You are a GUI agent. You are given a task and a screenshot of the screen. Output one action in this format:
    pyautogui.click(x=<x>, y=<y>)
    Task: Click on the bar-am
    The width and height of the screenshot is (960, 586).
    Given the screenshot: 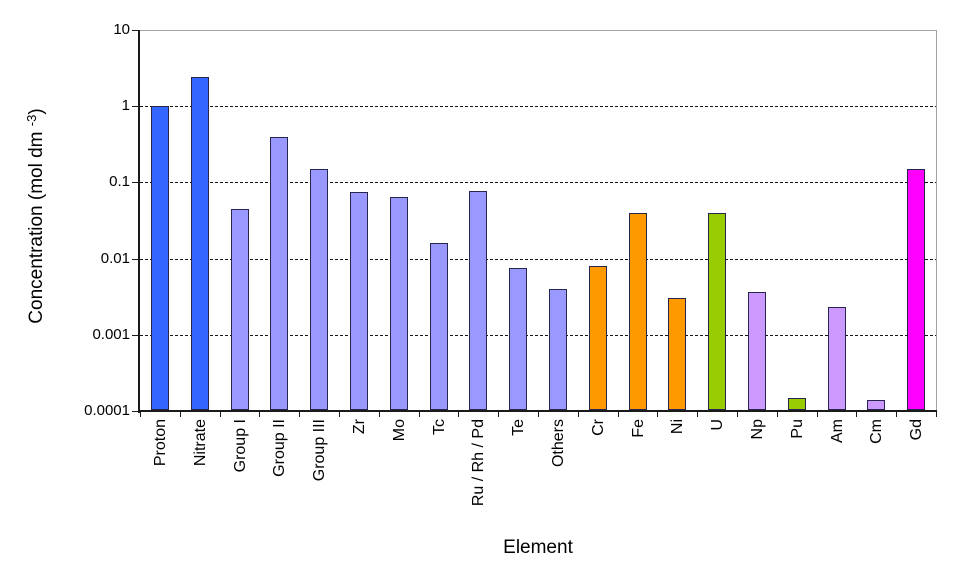 What is the action you would take?
    pyautogui.click(x=836, y=358)
    